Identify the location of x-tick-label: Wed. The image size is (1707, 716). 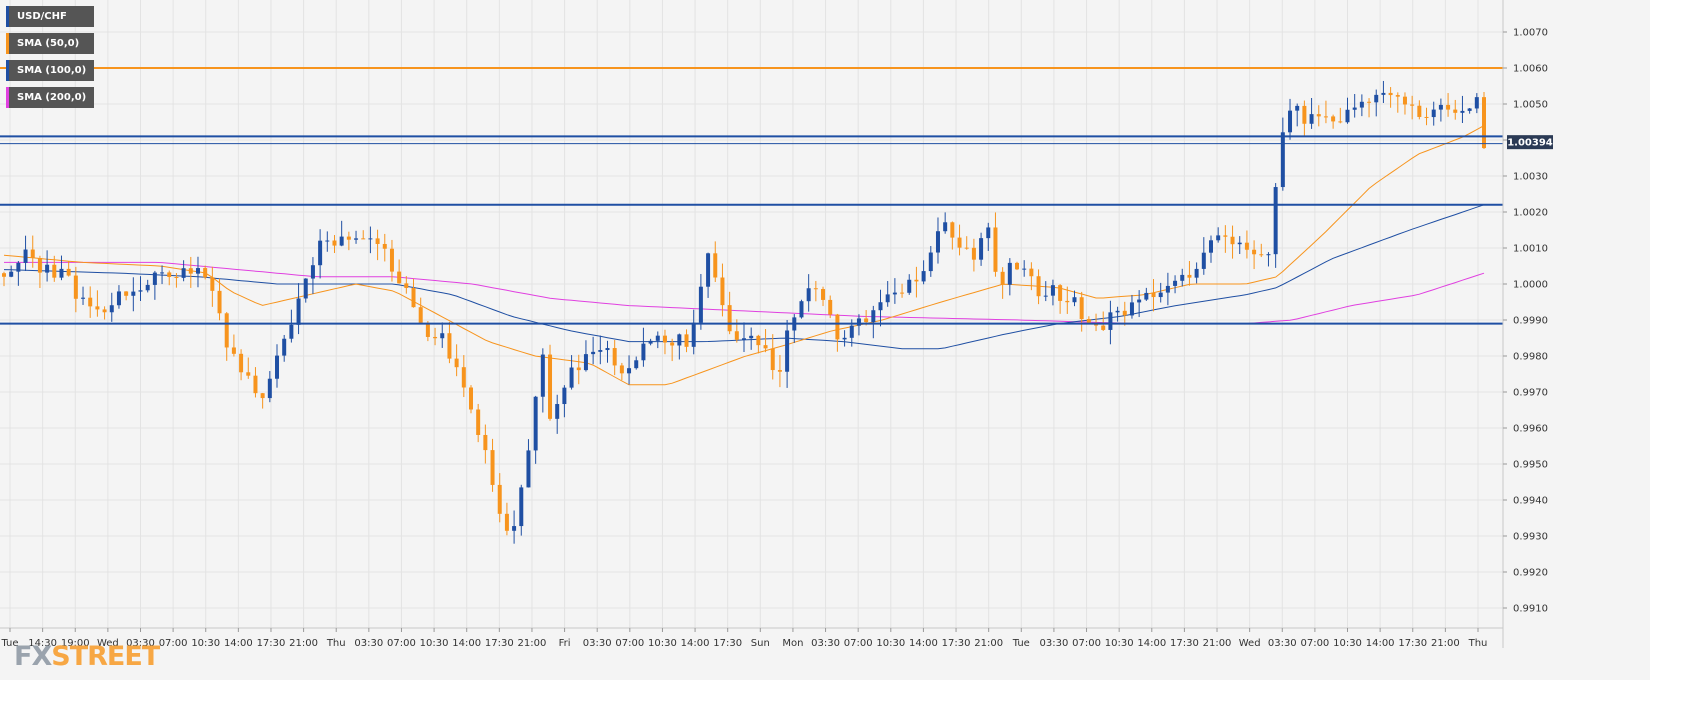
(108, 643).